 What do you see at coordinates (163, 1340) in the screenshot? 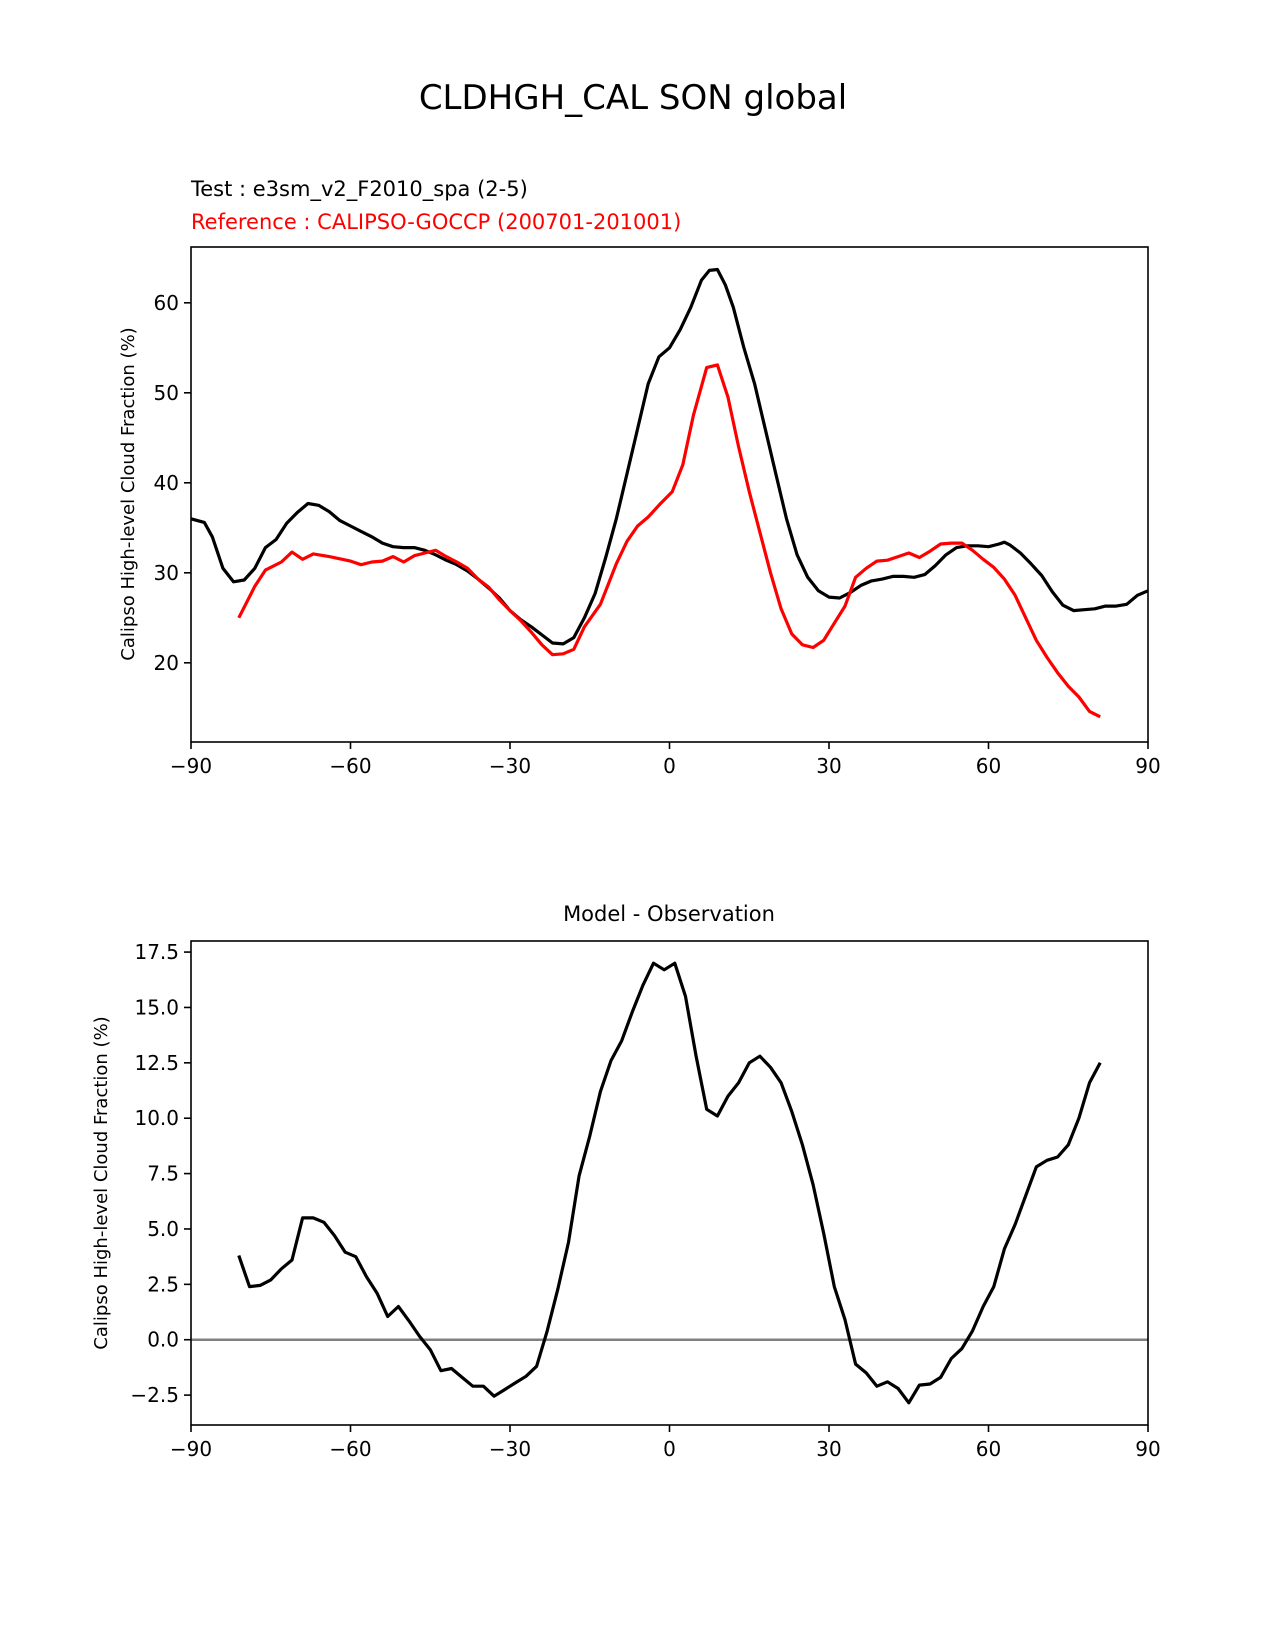
I see `y-tick-label: 0.0` at bounding box center [163, 1340].